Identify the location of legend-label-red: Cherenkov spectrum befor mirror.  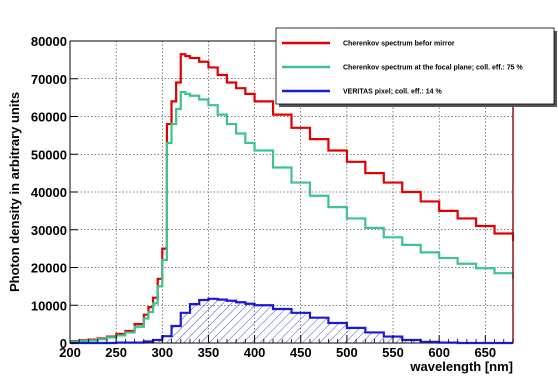
(399, 44).